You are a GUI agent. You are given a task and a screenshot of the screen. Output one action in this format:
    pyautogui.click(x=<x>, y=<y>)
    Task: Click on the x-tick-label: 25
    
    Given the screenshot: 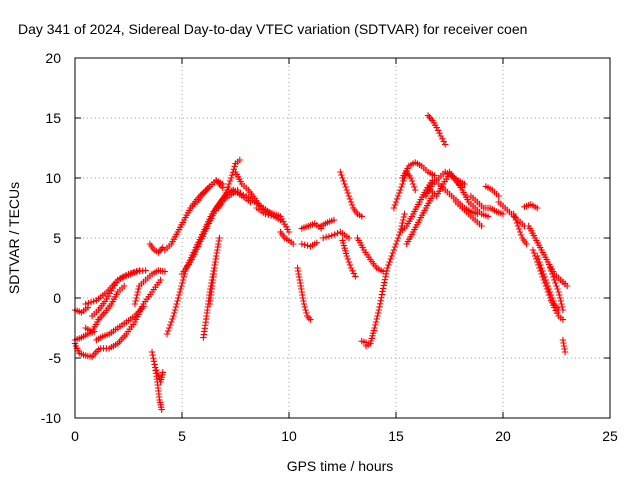 What is the action you would take?
    pyautogui.click(x=610, y=436)
    